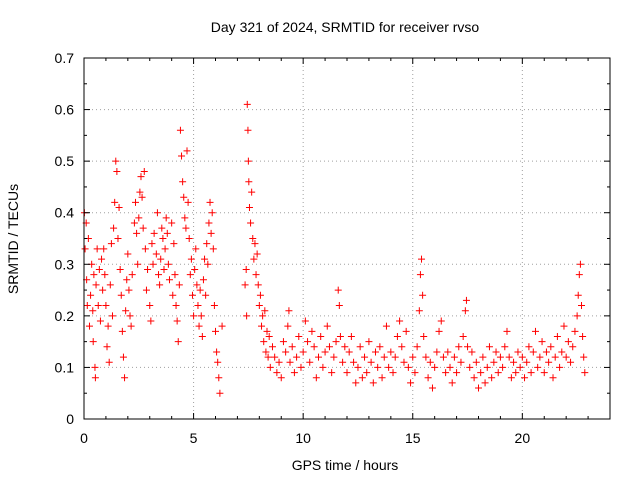 This screenshot has height=480, width=640. I want to click on y-tick-label: 0.5, so click(65, 161).